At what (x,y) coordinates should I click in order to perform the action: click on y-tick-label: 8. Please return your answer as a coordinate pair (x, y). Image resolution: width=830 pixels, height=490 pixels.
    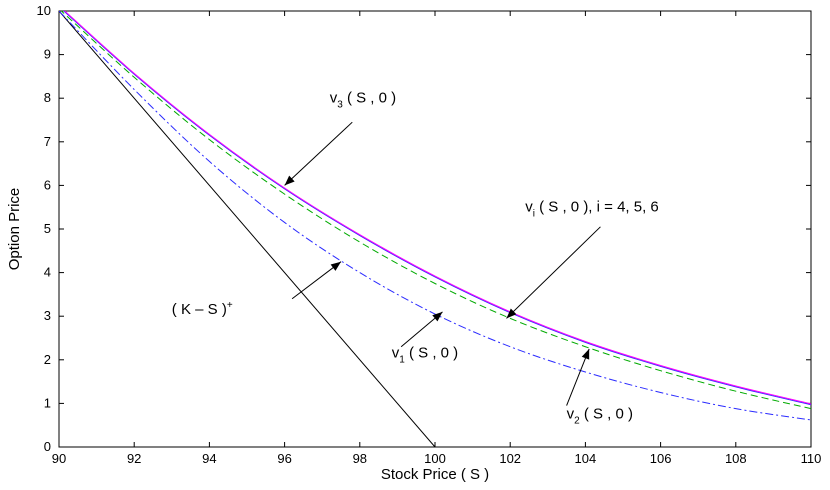
    Looking at the image, I should click on (47, 97).